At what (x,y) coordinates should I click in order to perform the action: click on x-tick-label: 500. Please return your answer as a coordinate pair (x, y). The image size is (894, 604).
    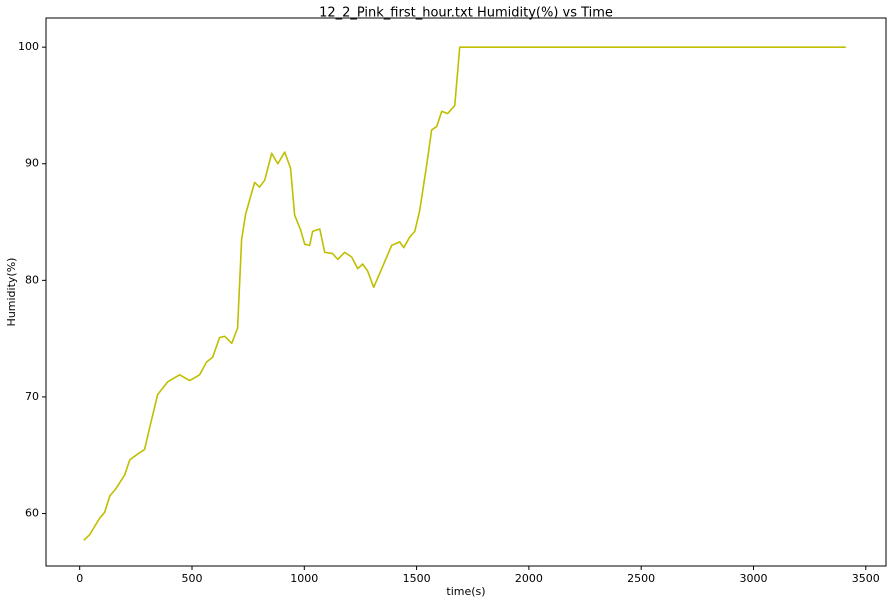
    Looking at the image, I should click on (191, 578).